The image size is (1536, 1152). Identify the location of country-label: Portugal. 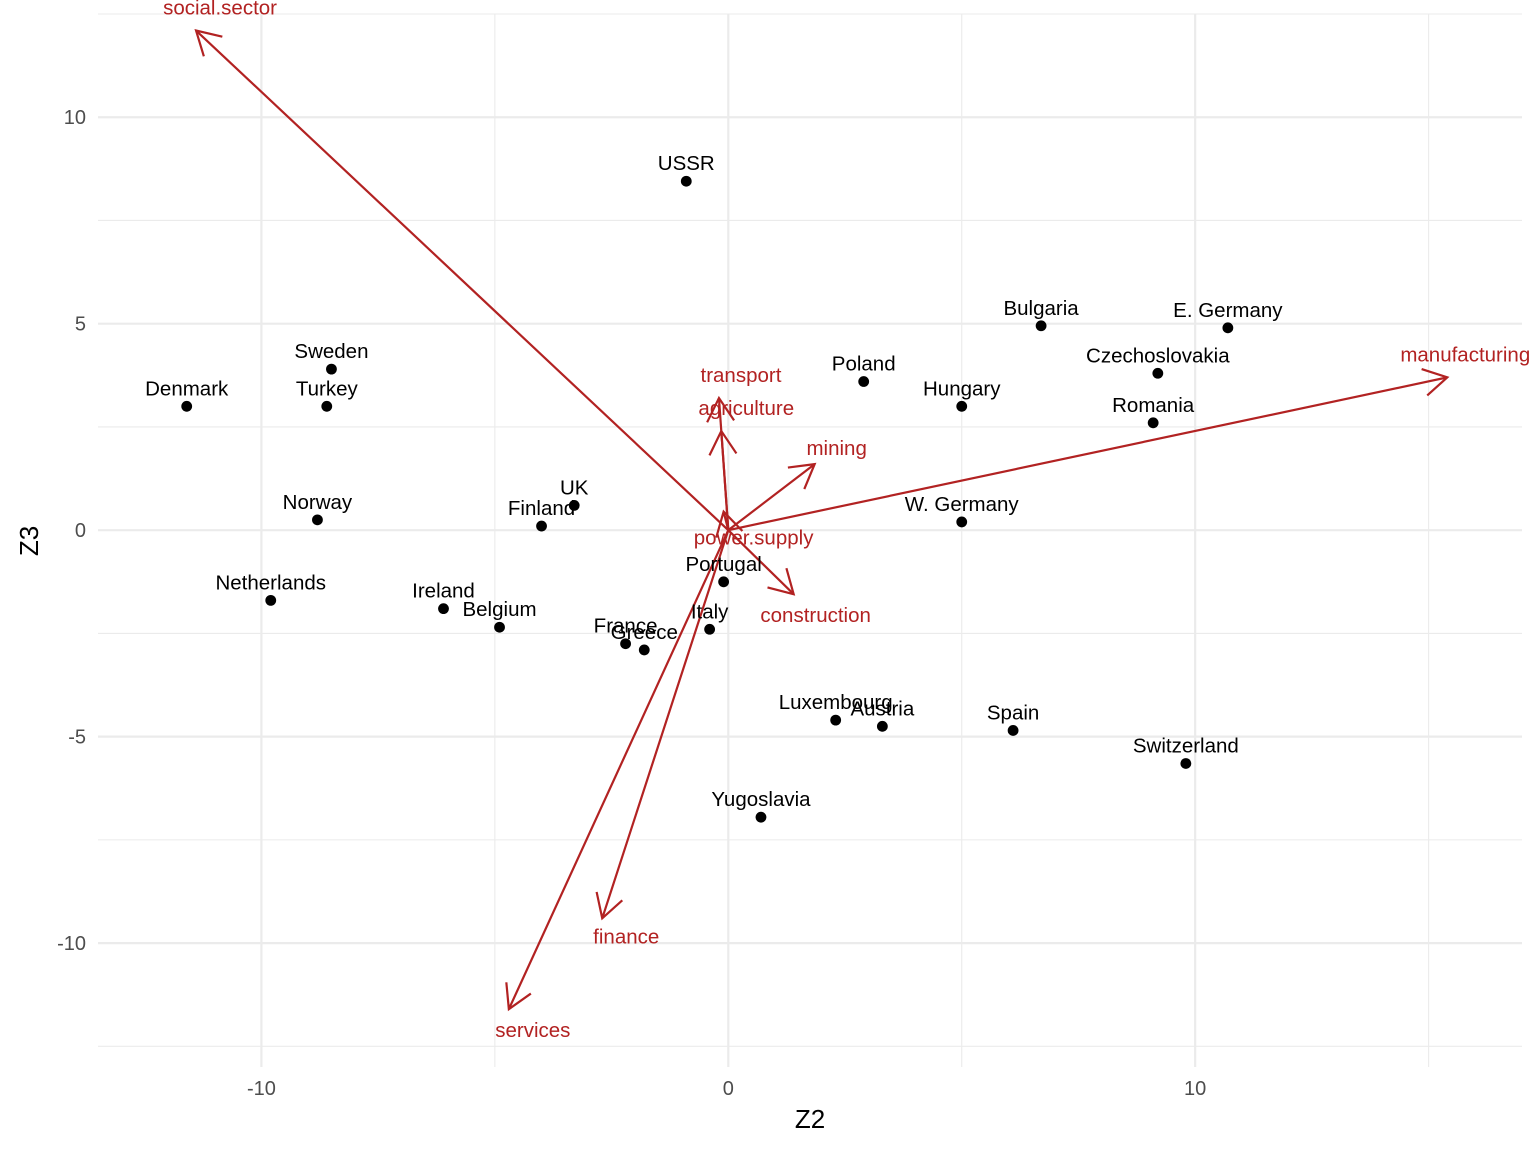
(723, 564).